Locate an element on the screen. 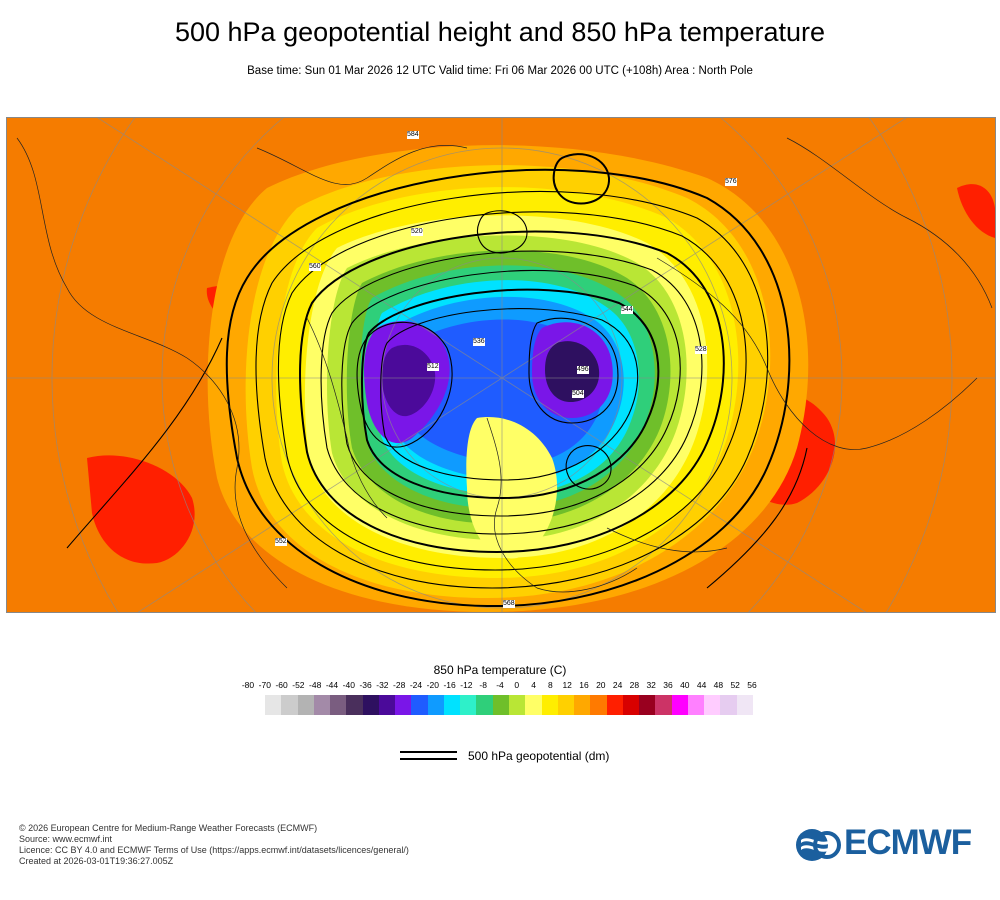 The width and height of the screenshot is (1000, 900). legend-tick-label: -8 is located at coordinates (483, 685).